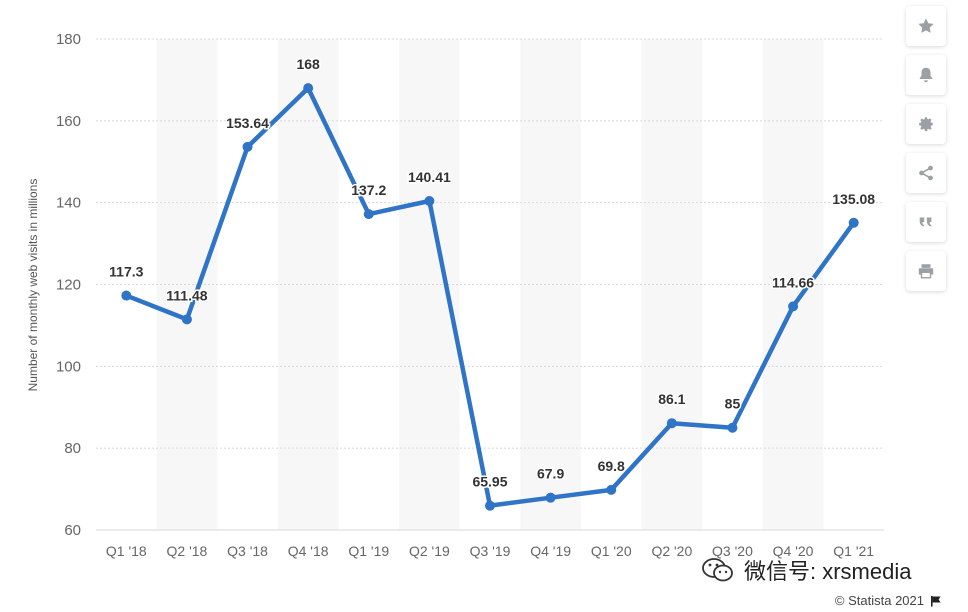 This screenshot has width=968, height=612. I want to click on x-tick-label: Q2 '18, so click(187, 551).